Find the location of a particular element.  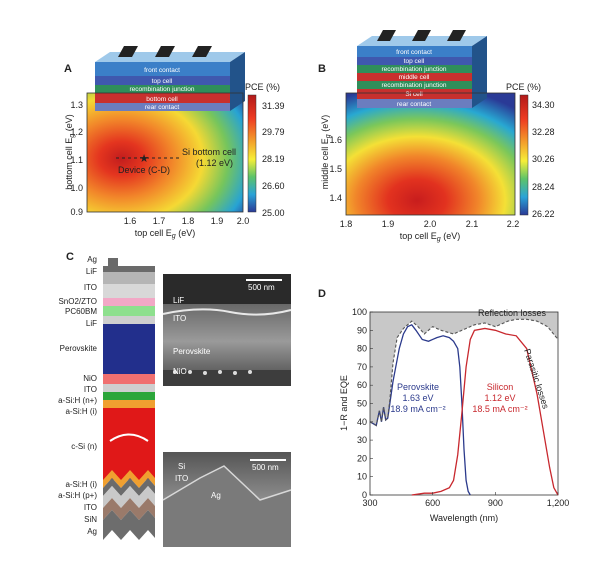

panel-label-d: D is located at coordinates (322, 294).